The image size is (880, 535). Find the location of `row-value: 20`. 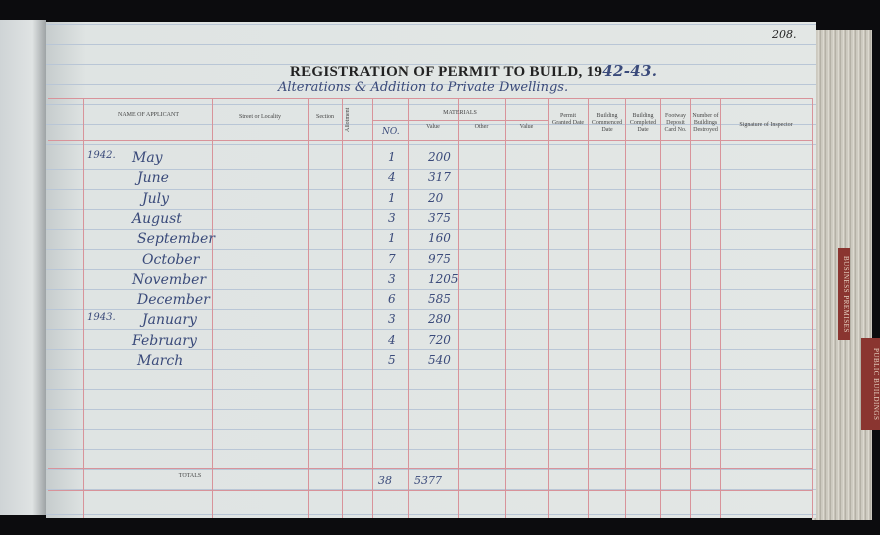

row-value: 20 is located at coordinates (436, 197).